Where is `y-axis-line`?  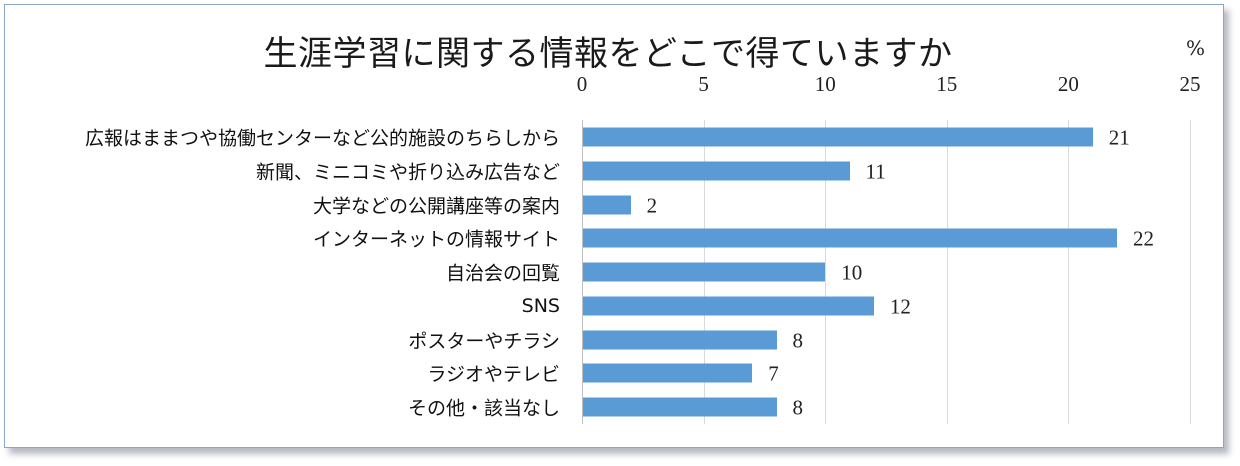
y-axis-line is located at coordinates (582, 272).